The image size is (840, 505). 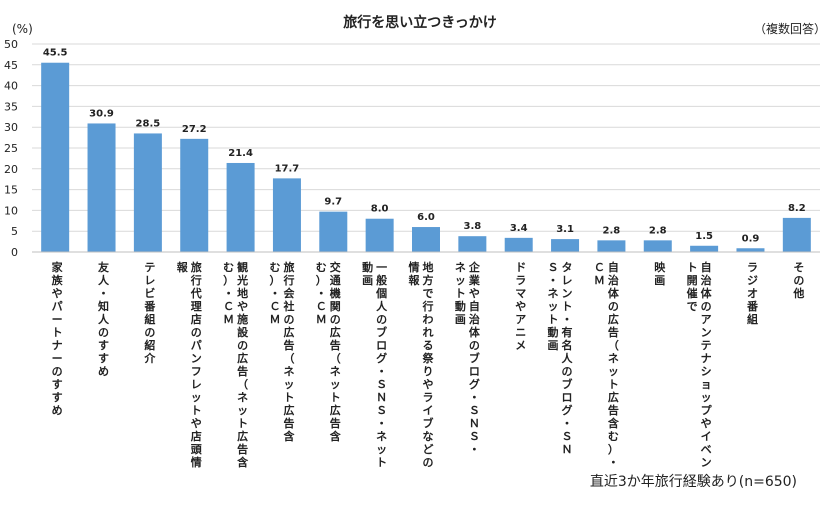 What do you see at coordinates (57, 319) in the screenshot?
I see `category-char: ー` at bounding box center [57, 319].